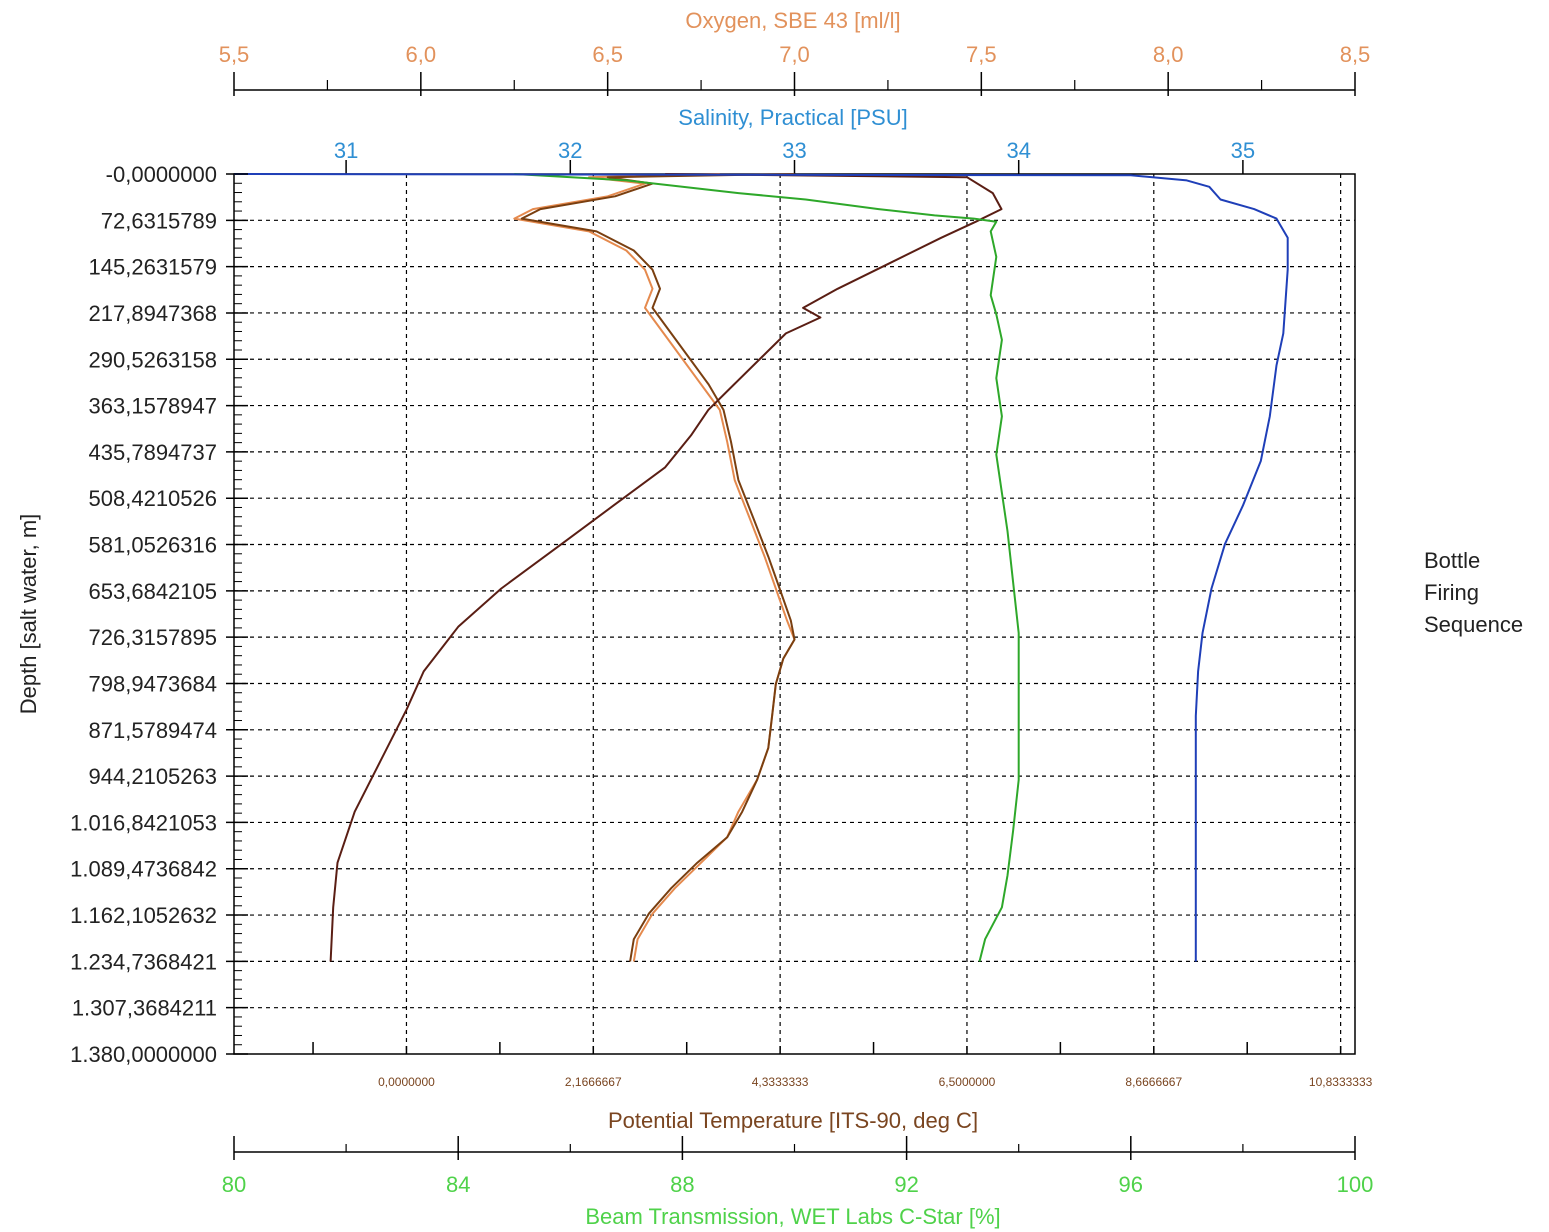 The width and height of the screenshot is (1549, 1232). Describe the element at coordinates (406, 1082) in the screenshot. I see `temperature-tick-label: 0,0000000` at that location.